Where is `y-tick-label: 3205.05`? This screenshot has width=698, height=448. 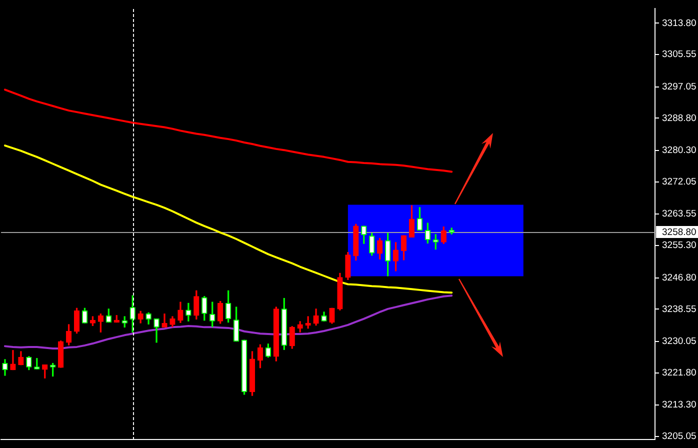
y-tick-label: 3205.05 is located at coordinates (679, 436).